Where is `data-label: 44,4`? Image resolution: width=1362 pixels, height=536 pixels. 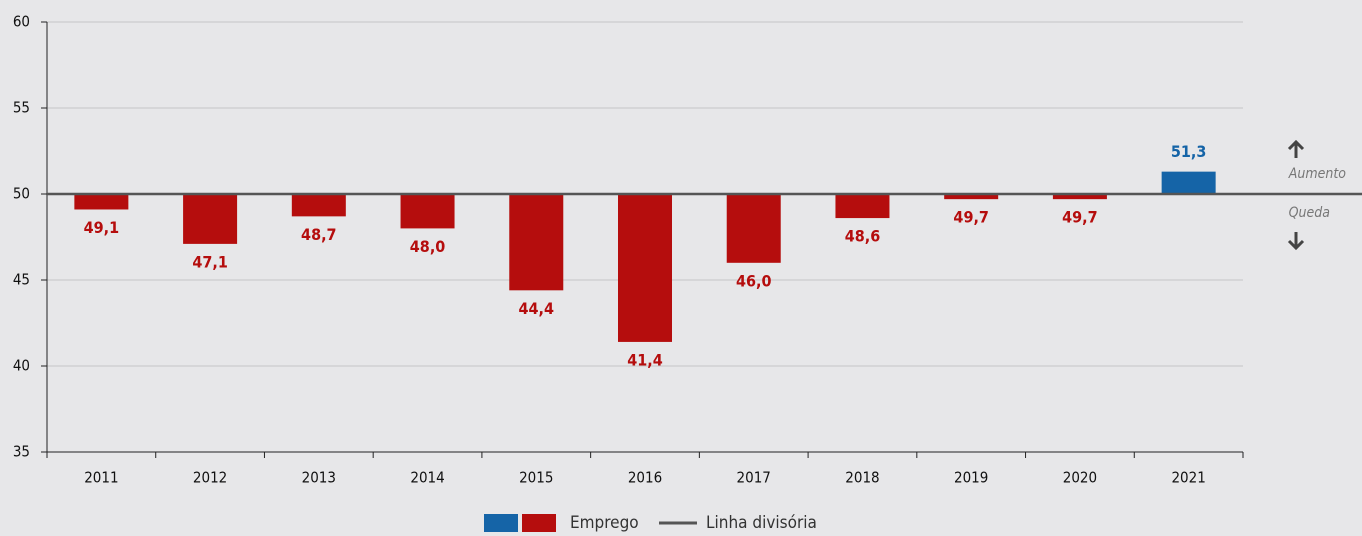
data-label: 44,4 is located at coordinates (537, 308).